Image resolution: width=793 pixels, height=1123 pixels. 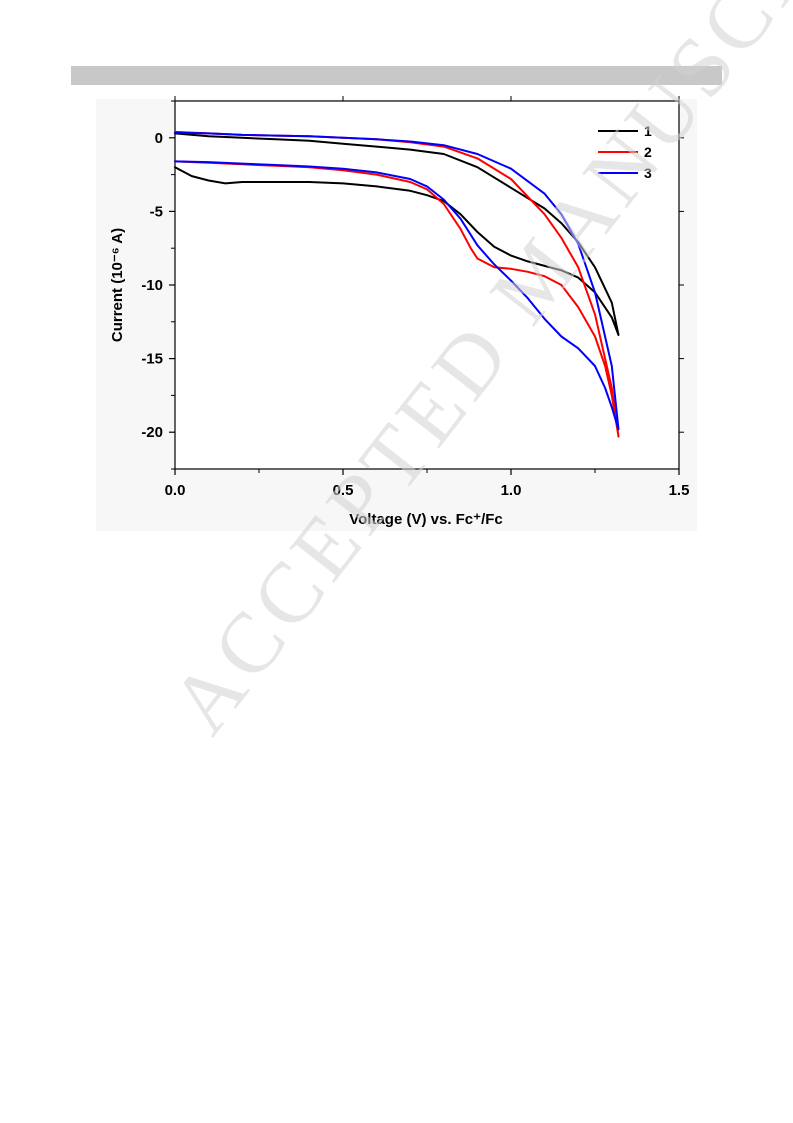 What do you see at coordinates (152, 359) in the screenshot?
I see `y-tick-label: -15` at bounding box center [152, 359].